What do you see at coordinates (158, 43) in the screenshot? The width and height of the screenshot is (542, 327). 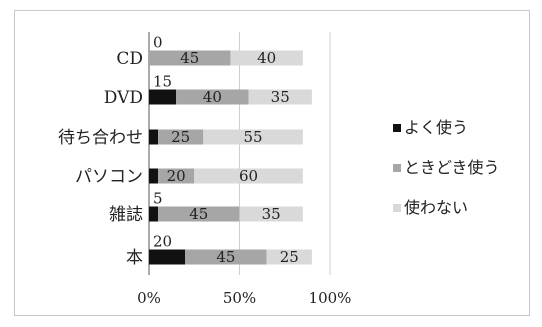 I see `data-label: 0` at bounding box center [158, 43].